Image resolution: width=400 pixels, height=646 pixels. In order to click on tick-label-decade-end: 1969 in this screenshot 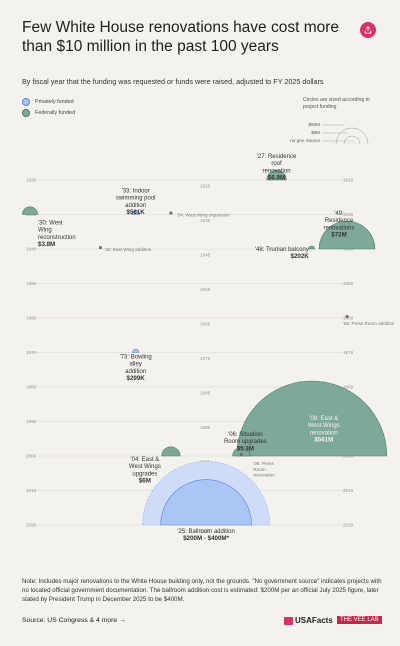, I will do `click(348, 318)`.